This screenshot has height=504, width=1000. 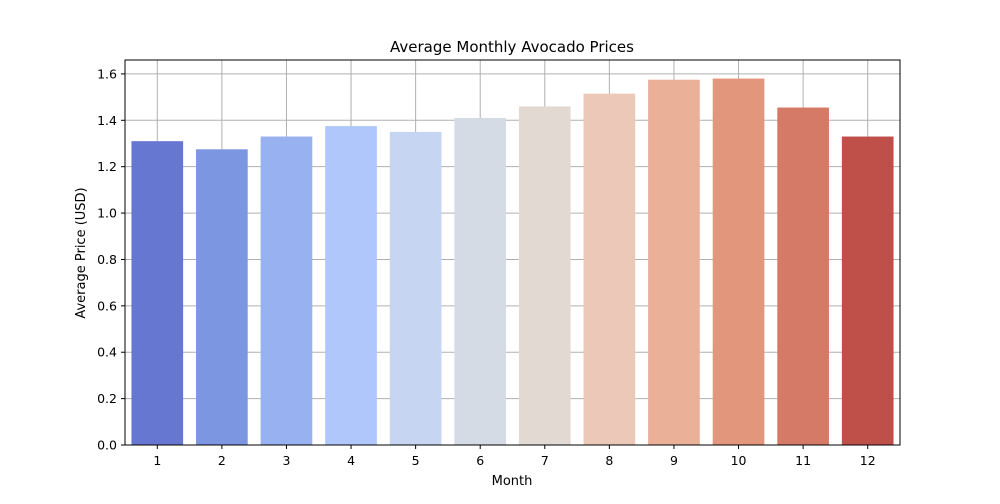 I want to click on y-tick-label: 0.6, so click(x=107, y=305).